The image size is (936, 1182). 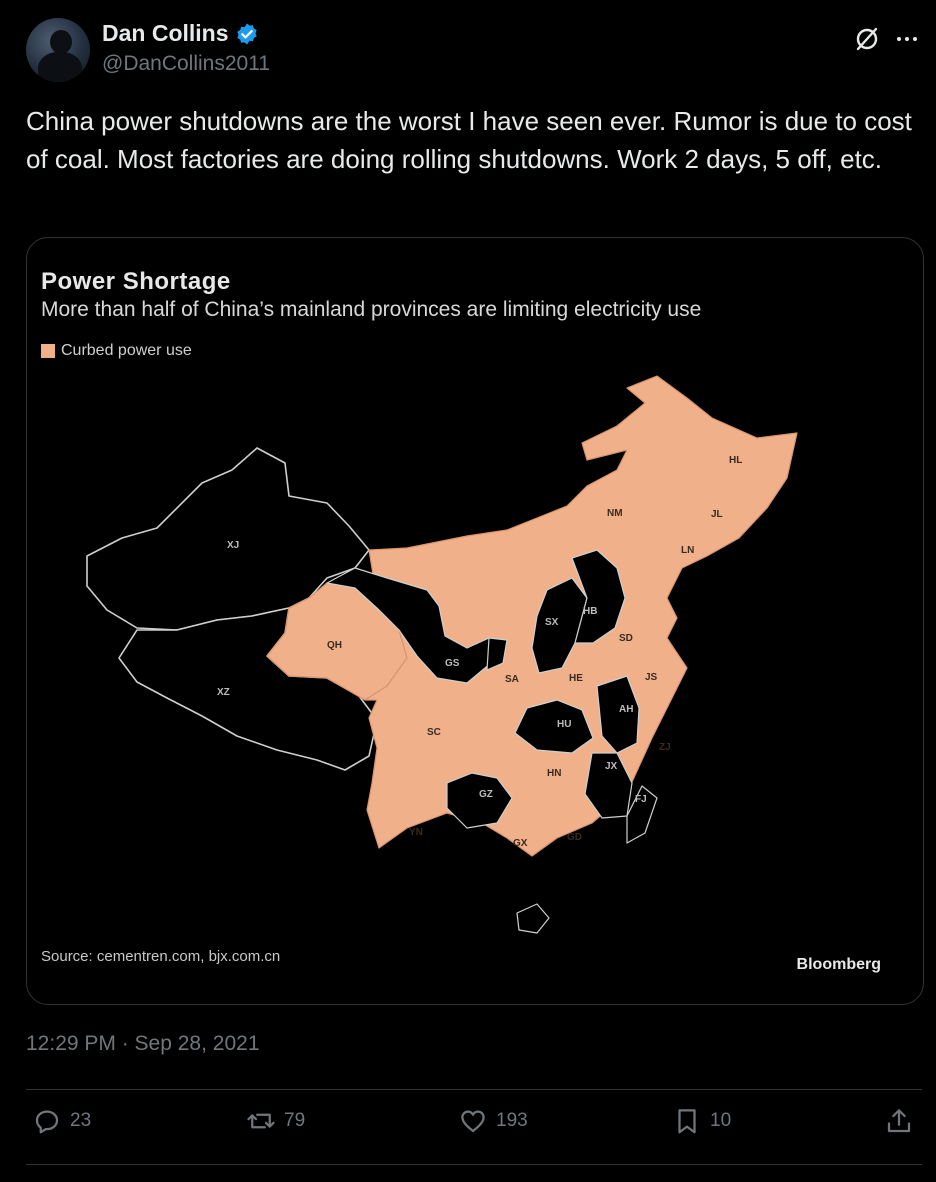 I want to click on region-gz, so click(x=479, y=800).